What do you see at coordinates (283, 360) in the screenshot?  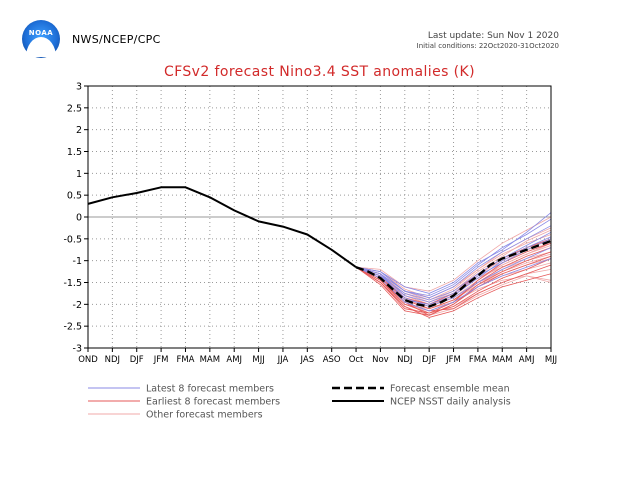 I see `x-tick-label: JJA` at bounding box center [283, 360].